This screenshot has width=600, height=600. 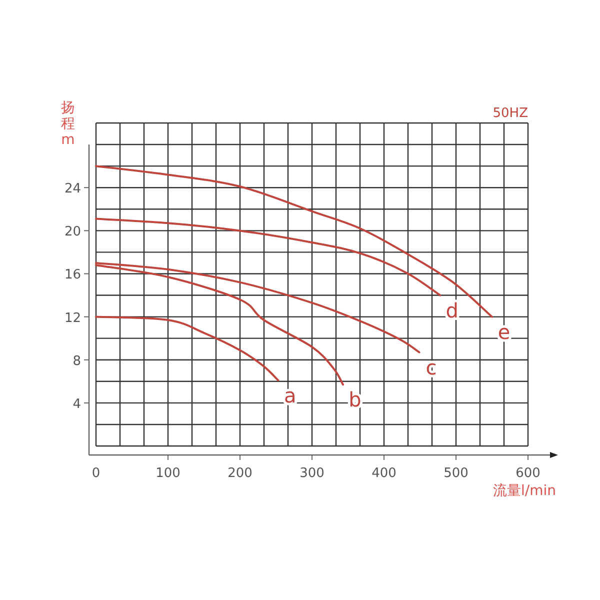 I want to click on y-tick-label: 20, so click(x=72, y=232).